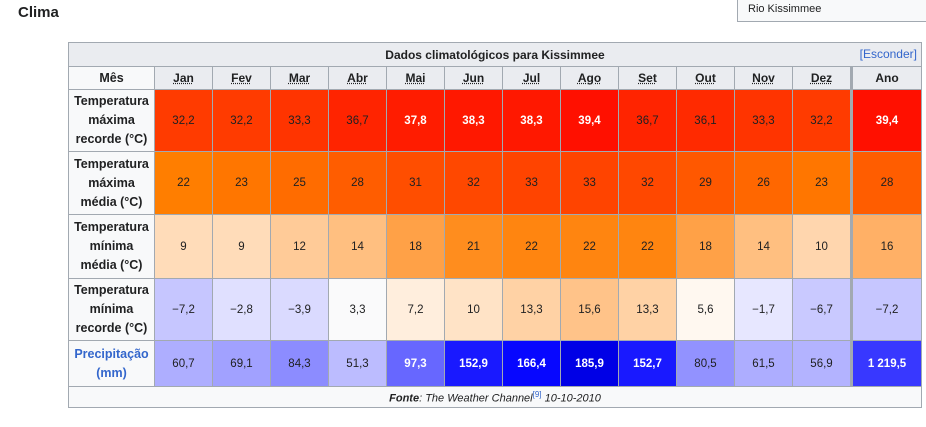  Describe the element at coordinates (705, 309) in the screenshot. I see `month-value-cell: 5,6` at that location.